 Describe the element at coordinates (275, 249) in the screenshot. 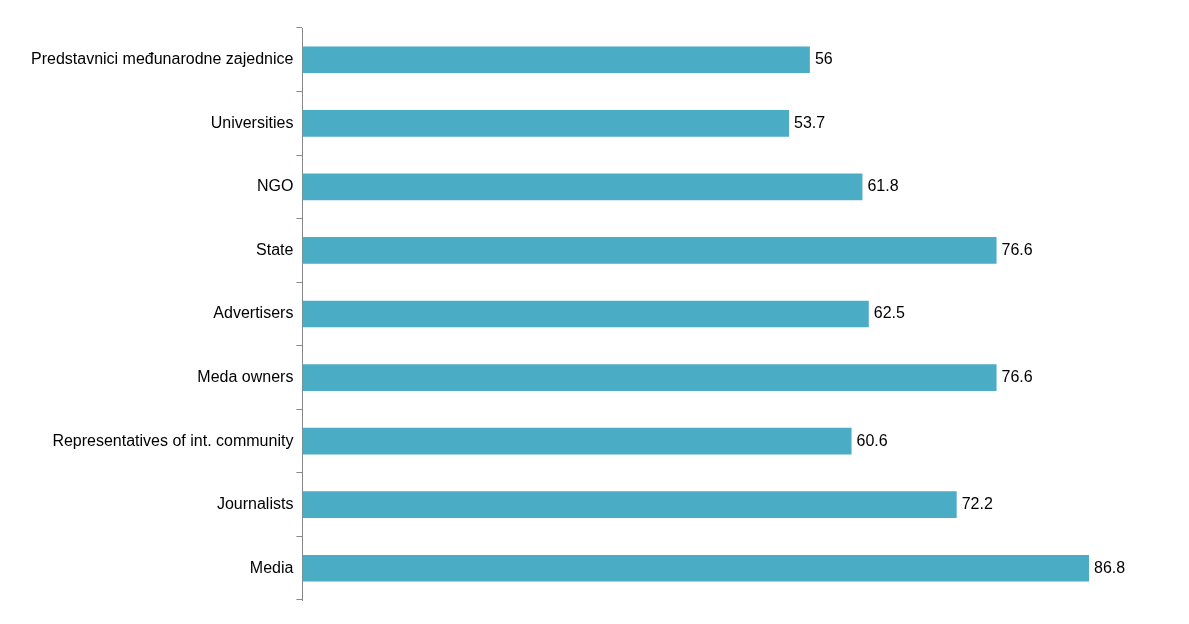

I see `y-tick-label: State` at that location.